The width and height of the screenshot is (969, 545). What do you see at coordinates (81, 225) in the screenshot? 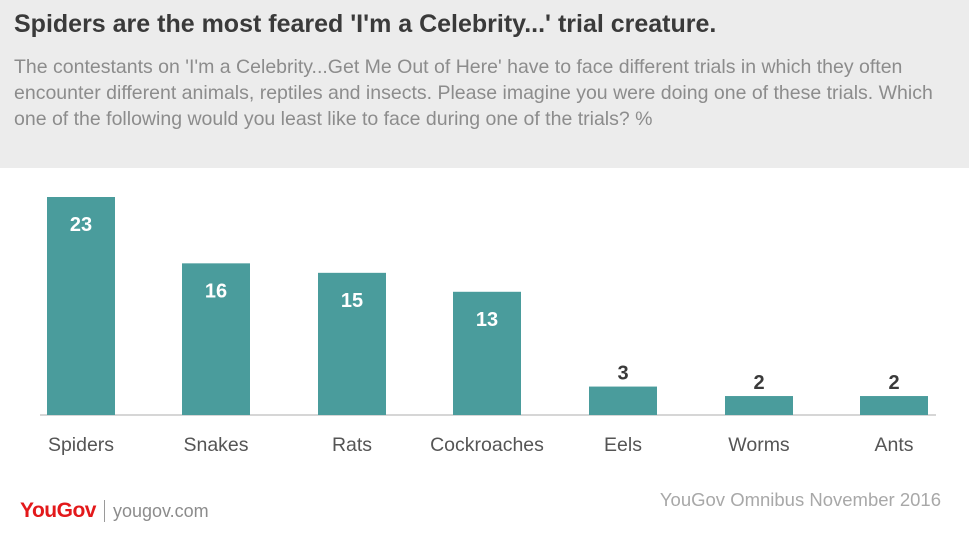
I see `value-label-spiders: 23` at bounding box center [81, 225].